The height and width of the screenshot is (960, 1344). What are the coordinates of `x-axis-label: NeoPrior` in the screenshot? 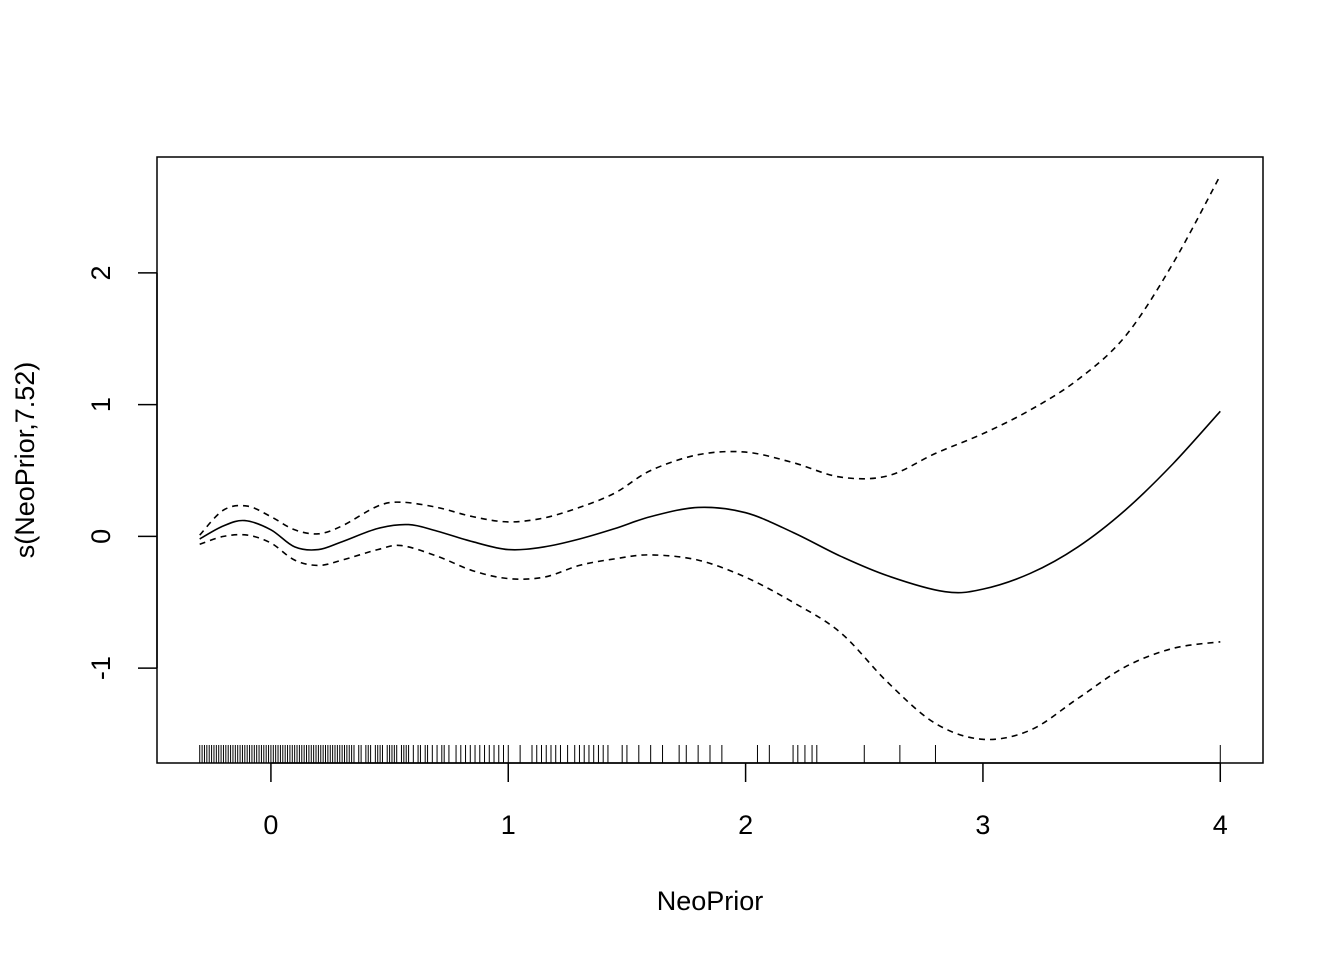 It's located at (710, 901).